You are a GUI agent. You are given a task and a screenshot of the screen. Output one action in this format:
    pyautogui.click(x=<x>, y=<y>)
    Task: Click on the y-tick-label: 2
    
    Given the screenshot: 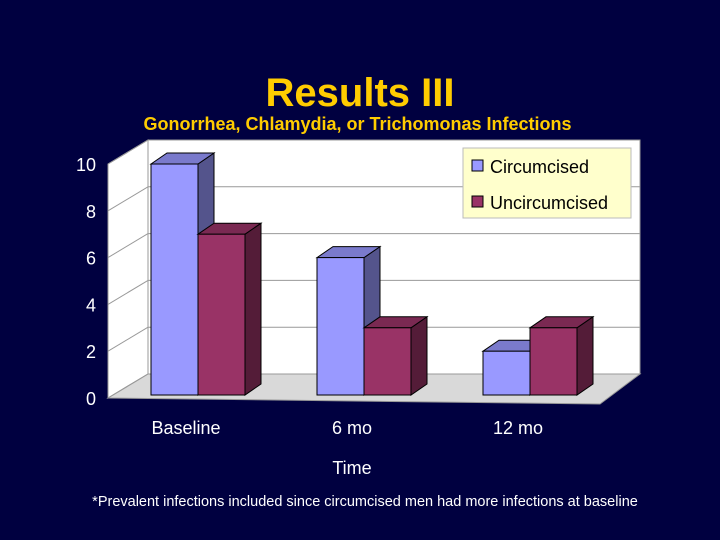 What is the action you would take?
    pyautogui.click(x=91, y=352)
    